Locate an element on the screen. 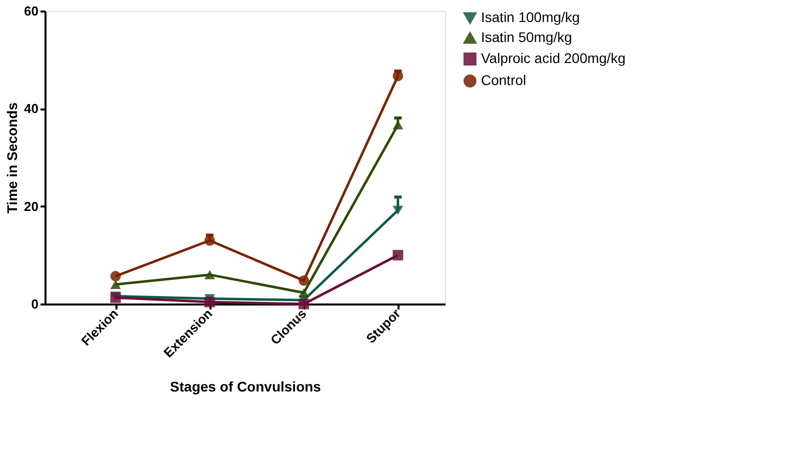 This screenshot has width=804, height=450. y-tick-label: 0 is located at coordinates (34, 304).